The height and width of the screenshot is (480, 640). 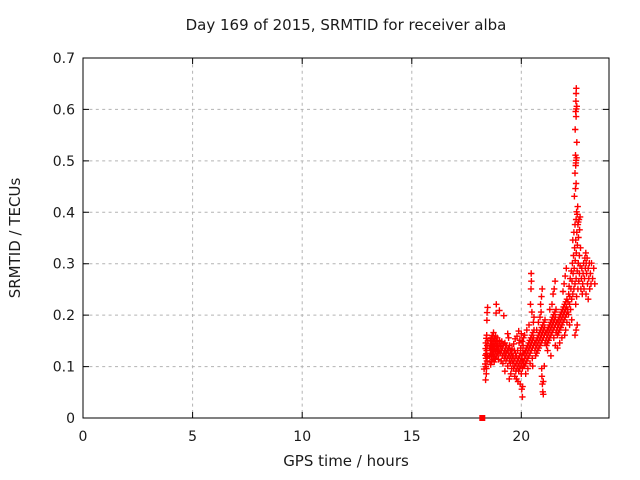 What do you see at coordinates (64, 110) in the screenshot?
I see `y-tick-label: 0.6` at bounding box center [64, 110].